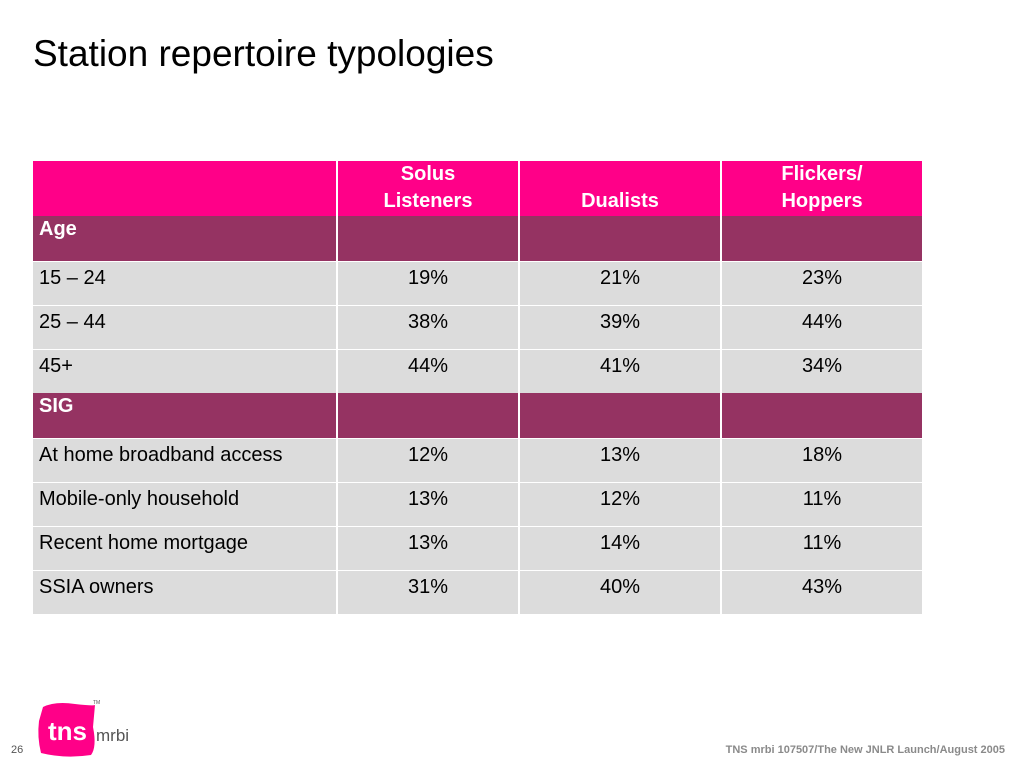 The height and width of the screenshot is (768, 1024). Describe the element at coordinates (428, 201) in the screenshot. I see `header-solus-line2: Listeners` at that location.